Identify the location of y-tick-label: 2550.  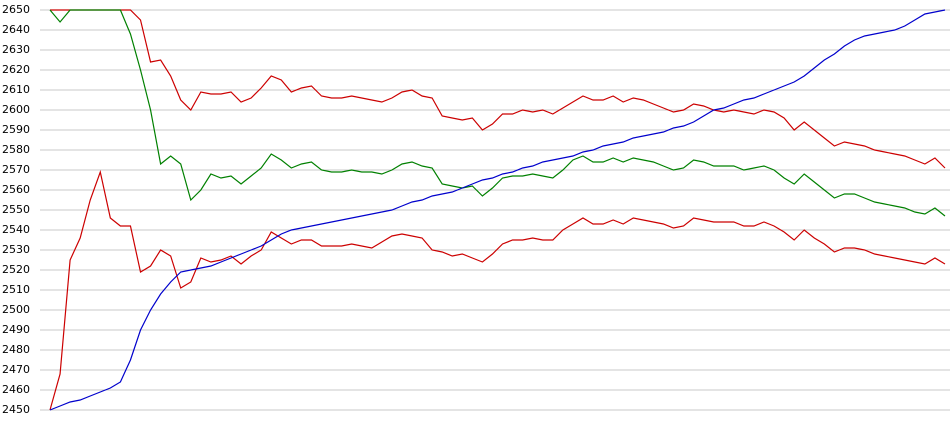
(16, 209).